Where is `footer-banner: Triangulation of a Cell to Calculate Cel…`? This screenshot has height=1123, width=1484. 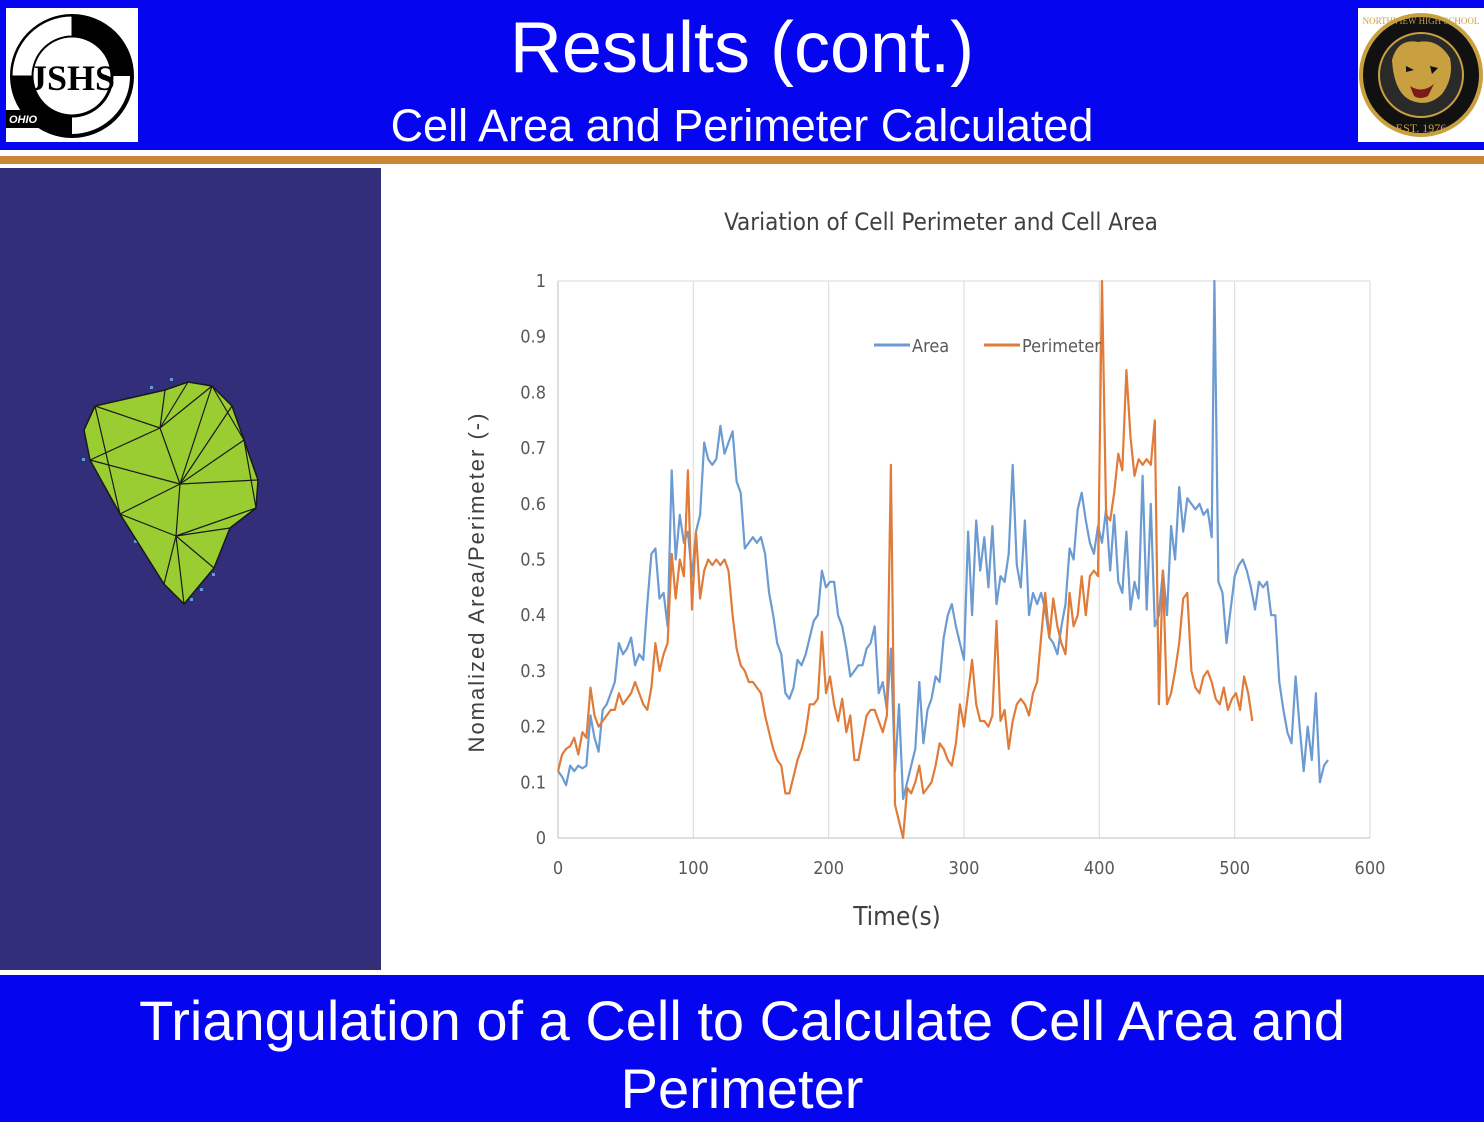 footer-banner: Triangulation of a Cell to Calculate Cel… is located at coordinates (742, 1048).